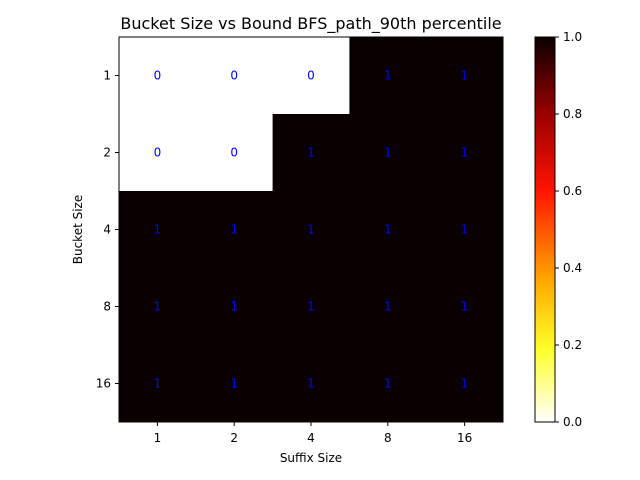 The width and height of the screenshot is (640, 480). What do you see at coordinates (388, 438) in the screenshot?
I see `x-tick-label: 8` at bounding box center [388, 438].